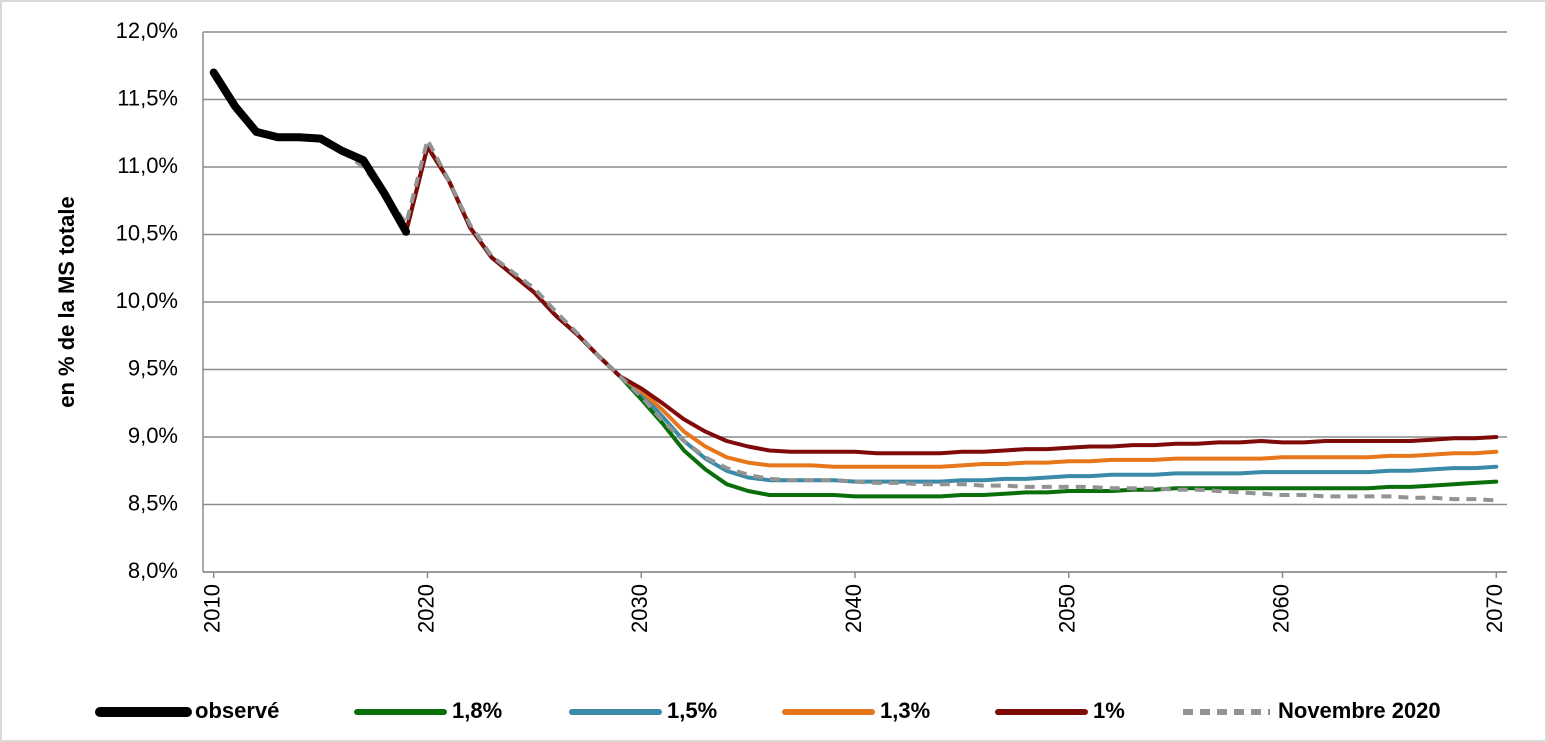  Describe the element at coordinates (153, 435) in the screenshot. I see `y-tick-label: 9,0%` at that location.